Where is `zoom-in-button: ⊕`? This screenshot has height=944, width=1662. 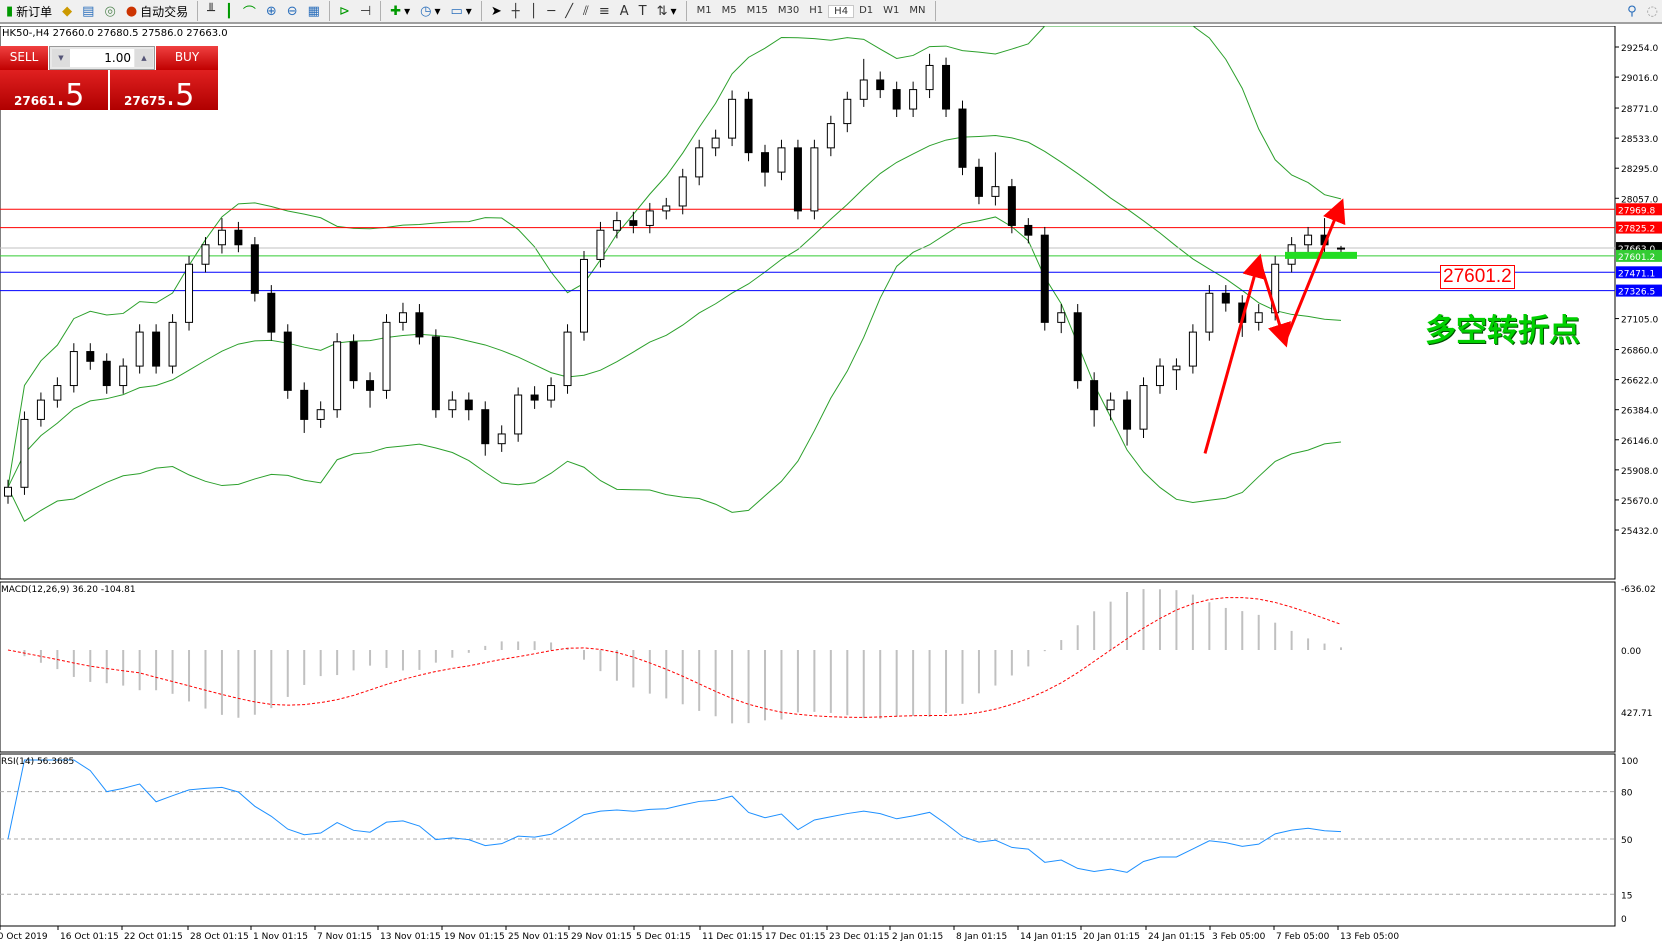 zoom-in-button: ⊕ is located at coordinates (271, 11).